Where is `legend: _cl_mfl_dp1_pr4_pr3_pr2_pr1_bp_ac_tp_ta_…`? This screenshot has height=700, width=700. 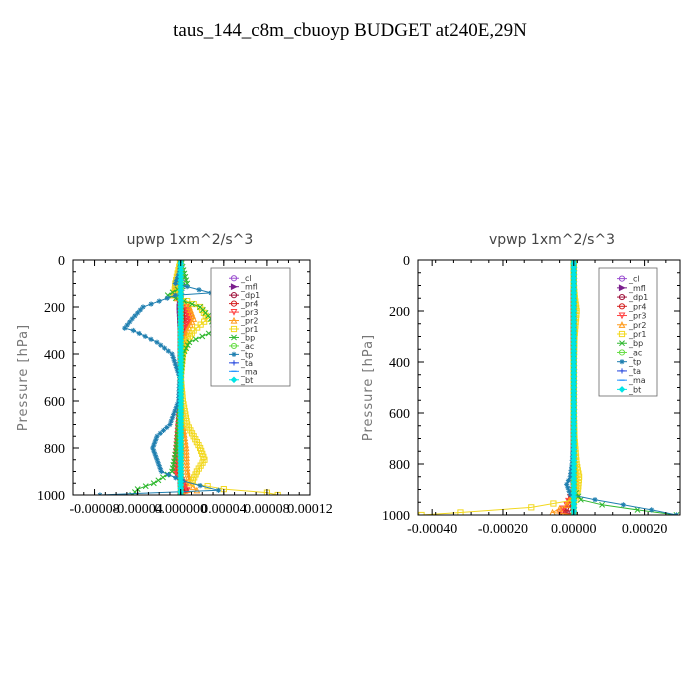 legend: _cl_mfl_dp1_pr4_pr3_pr2_pr1_bp_ac_tp_ta_… is located at coordinates (628, 332).